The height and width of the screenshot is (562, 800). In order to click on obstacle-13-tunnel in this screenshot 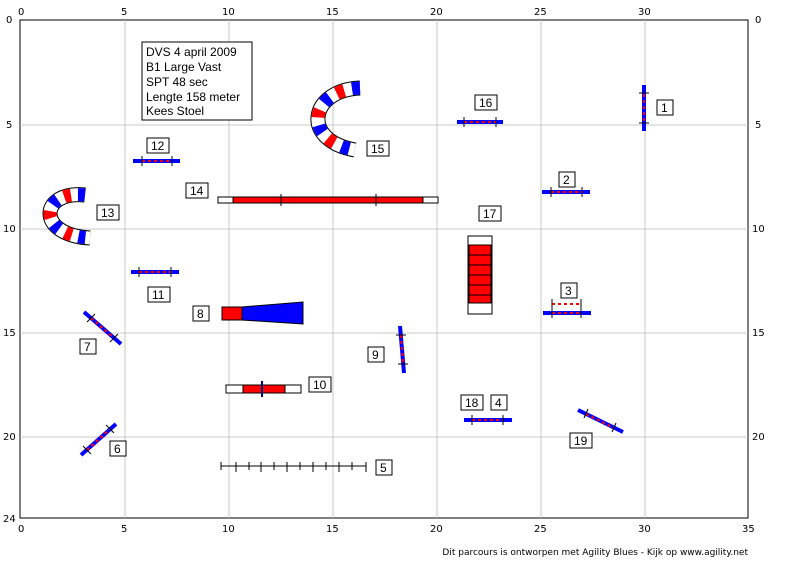, I will do `click(66, 216)`.